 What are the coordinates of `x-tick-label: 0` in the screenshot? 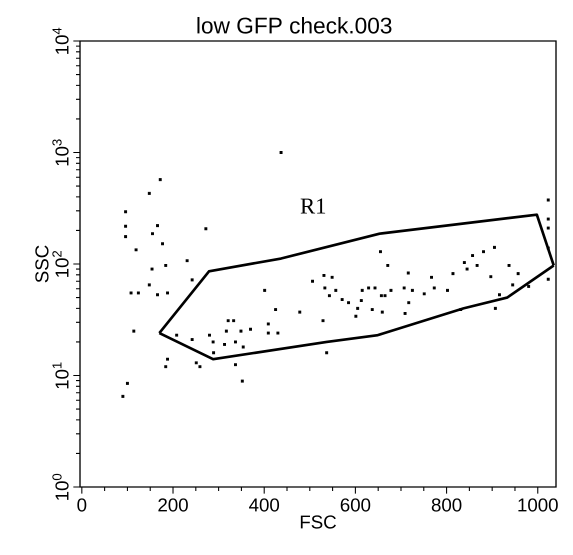 It's located at (81, 505).